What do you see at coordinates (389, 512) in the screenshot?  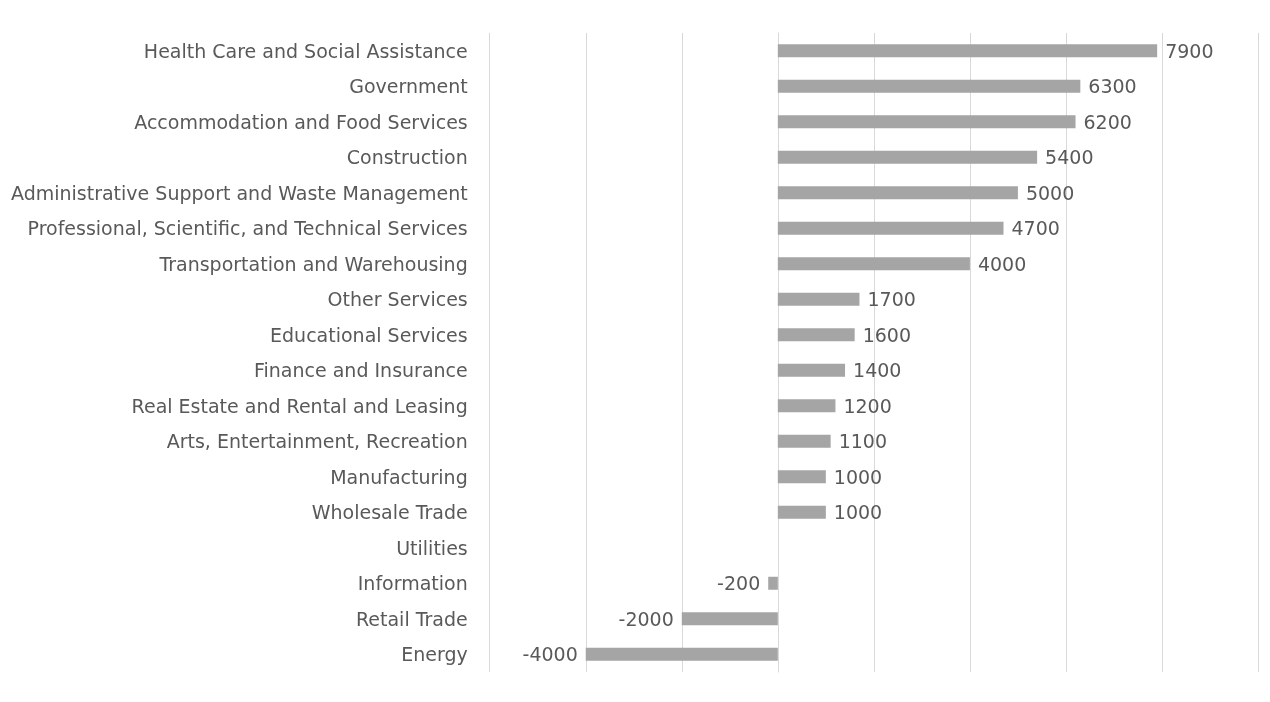 I see `y-tick-label: Wholesale Trade` at bounding box center [389, 512].